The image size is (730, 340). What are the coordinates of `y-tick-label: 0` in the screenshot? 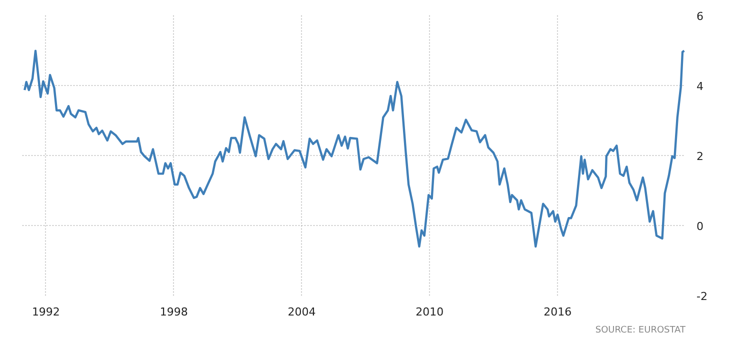 It's located at (700, 226).